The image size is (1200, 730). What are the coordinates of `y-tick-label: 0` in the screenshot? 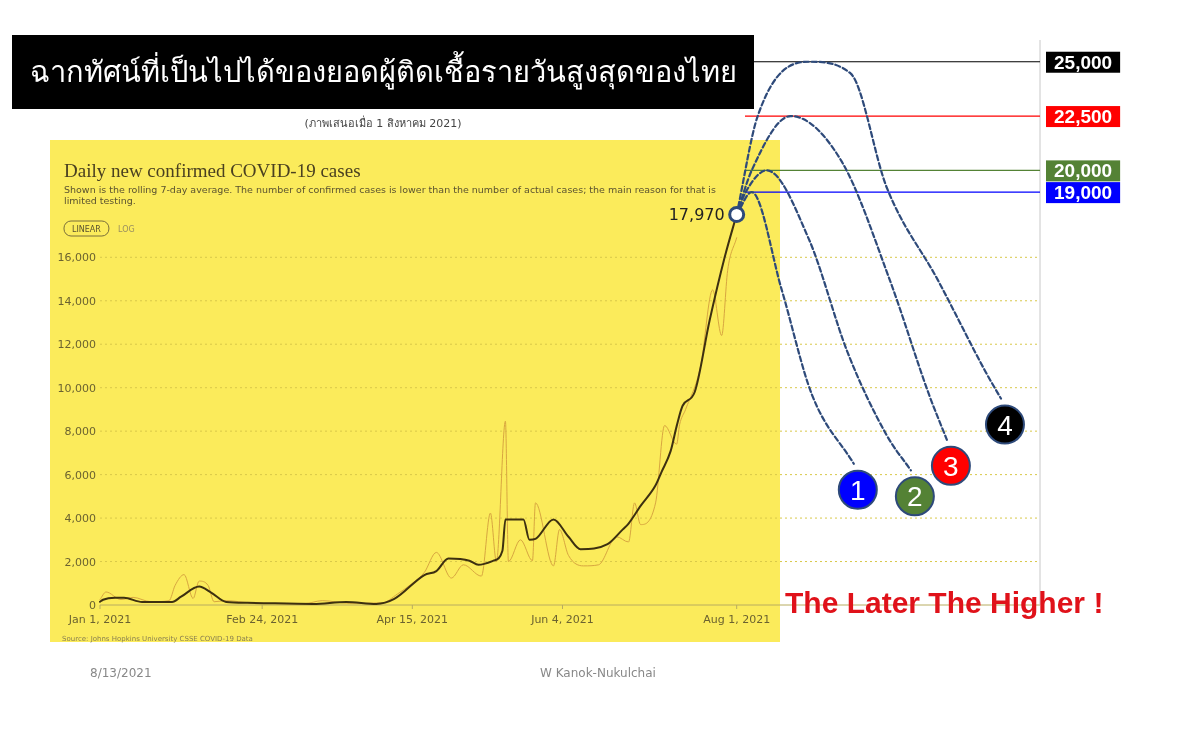 It's located at (92, 605).